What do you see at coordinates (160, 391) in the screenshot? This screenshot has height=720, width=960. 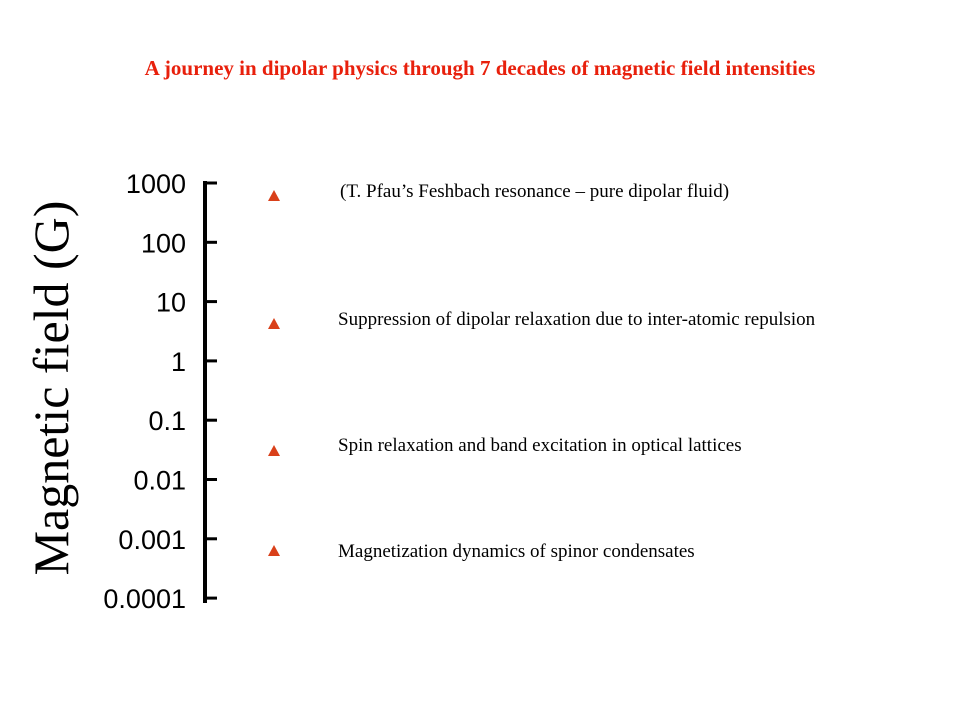 I see `tick-group: 1000 100 10 1 0.1 0.01 0.001 0.0001` at bounding box center [160, 391].